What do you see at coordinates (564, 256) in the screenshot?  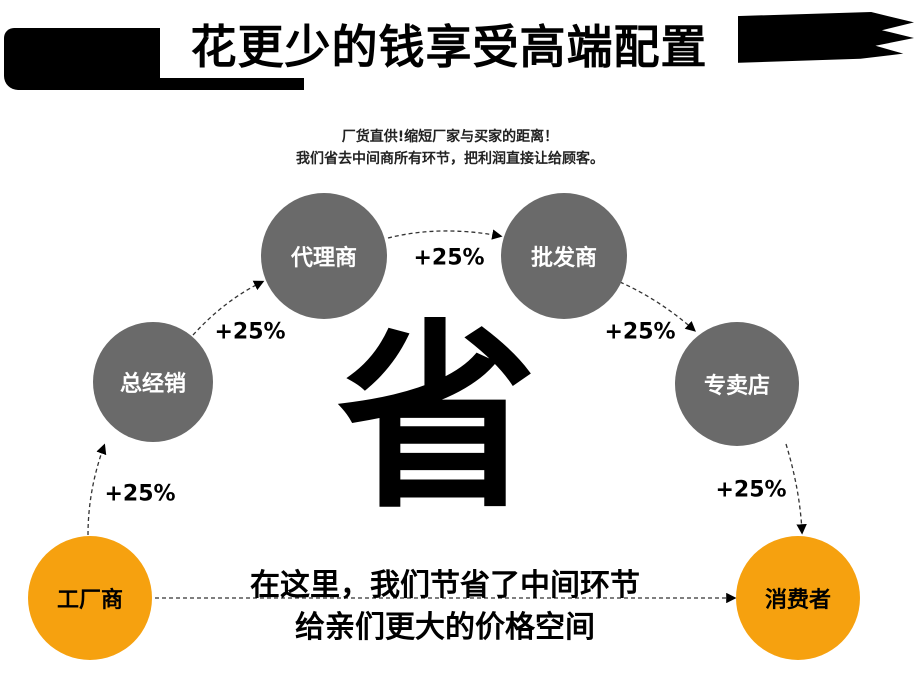 I see `node-wholesaler: 批发商` at bounding box center [564, 256].